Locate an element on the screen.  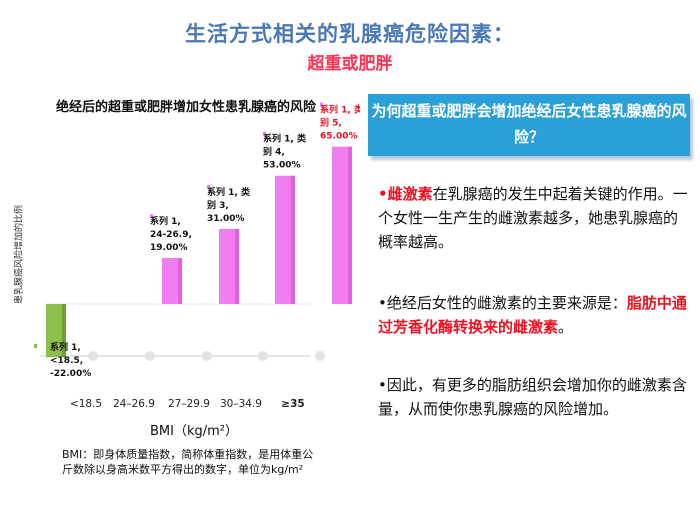
data-label: 别 4, is located at coordinates (273, 152).